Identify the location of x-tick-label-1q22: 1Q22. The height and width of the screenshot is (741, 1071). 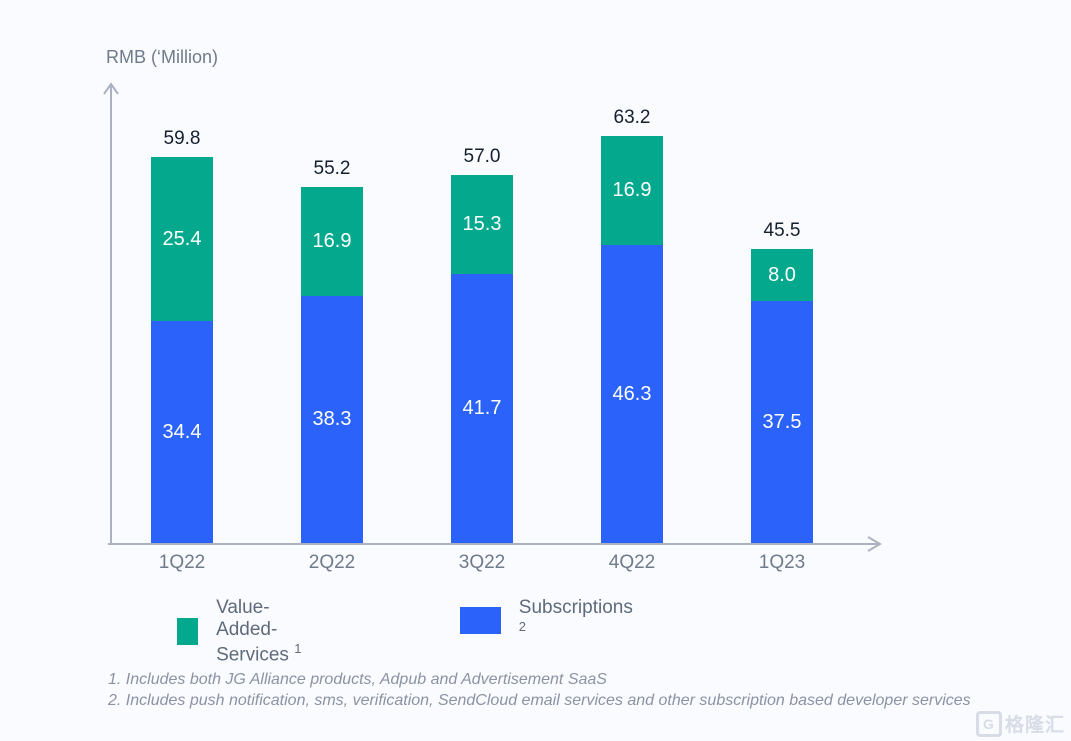
(182, 562).